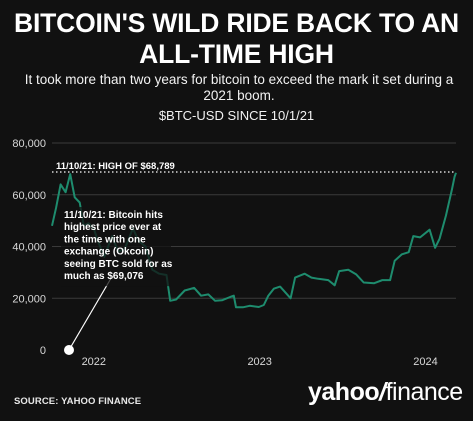 Image resolution: width=473 pixels, height=421 pixels. I want to click on logo-yahoo: yahoo, so click(344, 392).